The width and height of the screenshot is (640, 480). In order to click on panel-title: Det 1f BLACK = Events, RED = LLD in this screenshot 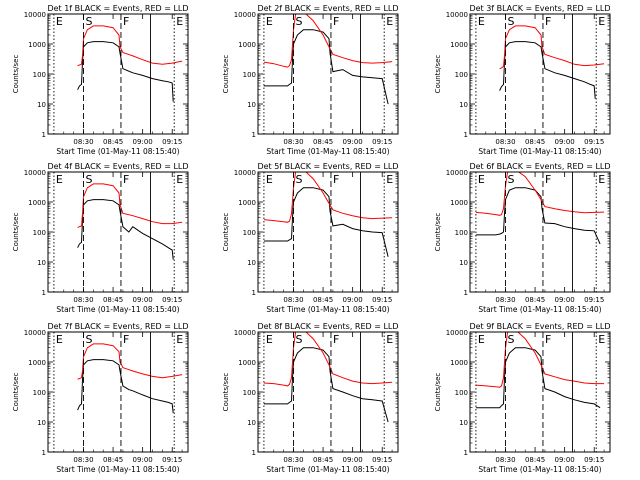, I will do `click(117, 8)`.